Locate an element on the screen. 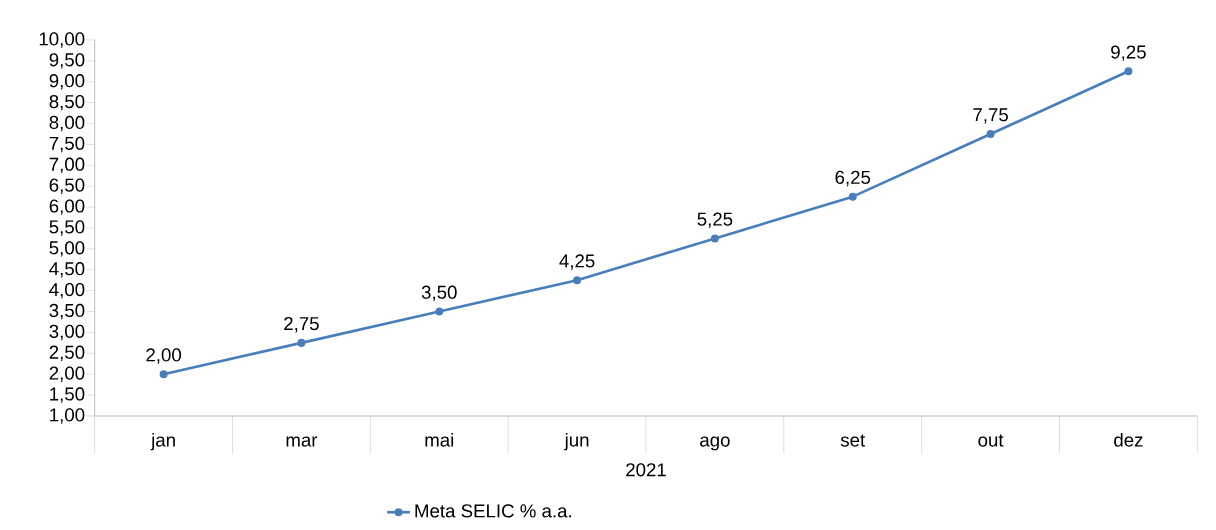 The height and width of the screenshot is (530, 1216). data-label: 4,25 is located at coordinates (577, 262).